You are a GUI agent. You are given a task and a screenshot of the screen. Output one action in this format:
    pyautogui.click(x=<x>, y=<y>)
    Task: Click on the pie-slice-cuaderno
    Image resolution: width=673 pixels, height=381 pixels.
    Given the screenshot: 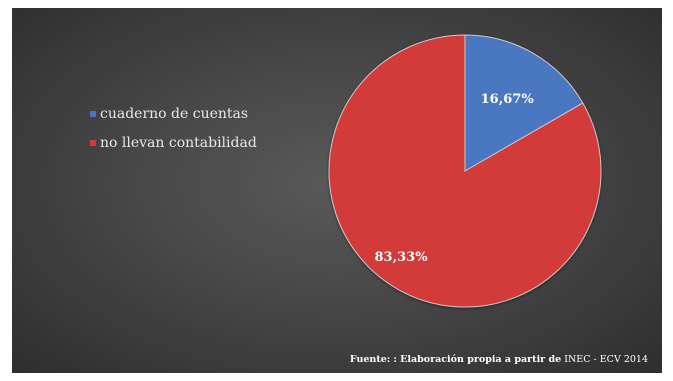 What is the action you would take?
    pyautogui.click(x=524, y=103)
    